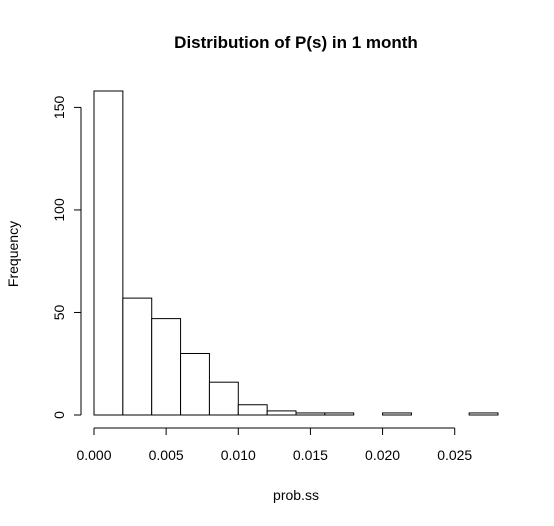  I want to click on y-tick-label: 100, so click(59, 210).